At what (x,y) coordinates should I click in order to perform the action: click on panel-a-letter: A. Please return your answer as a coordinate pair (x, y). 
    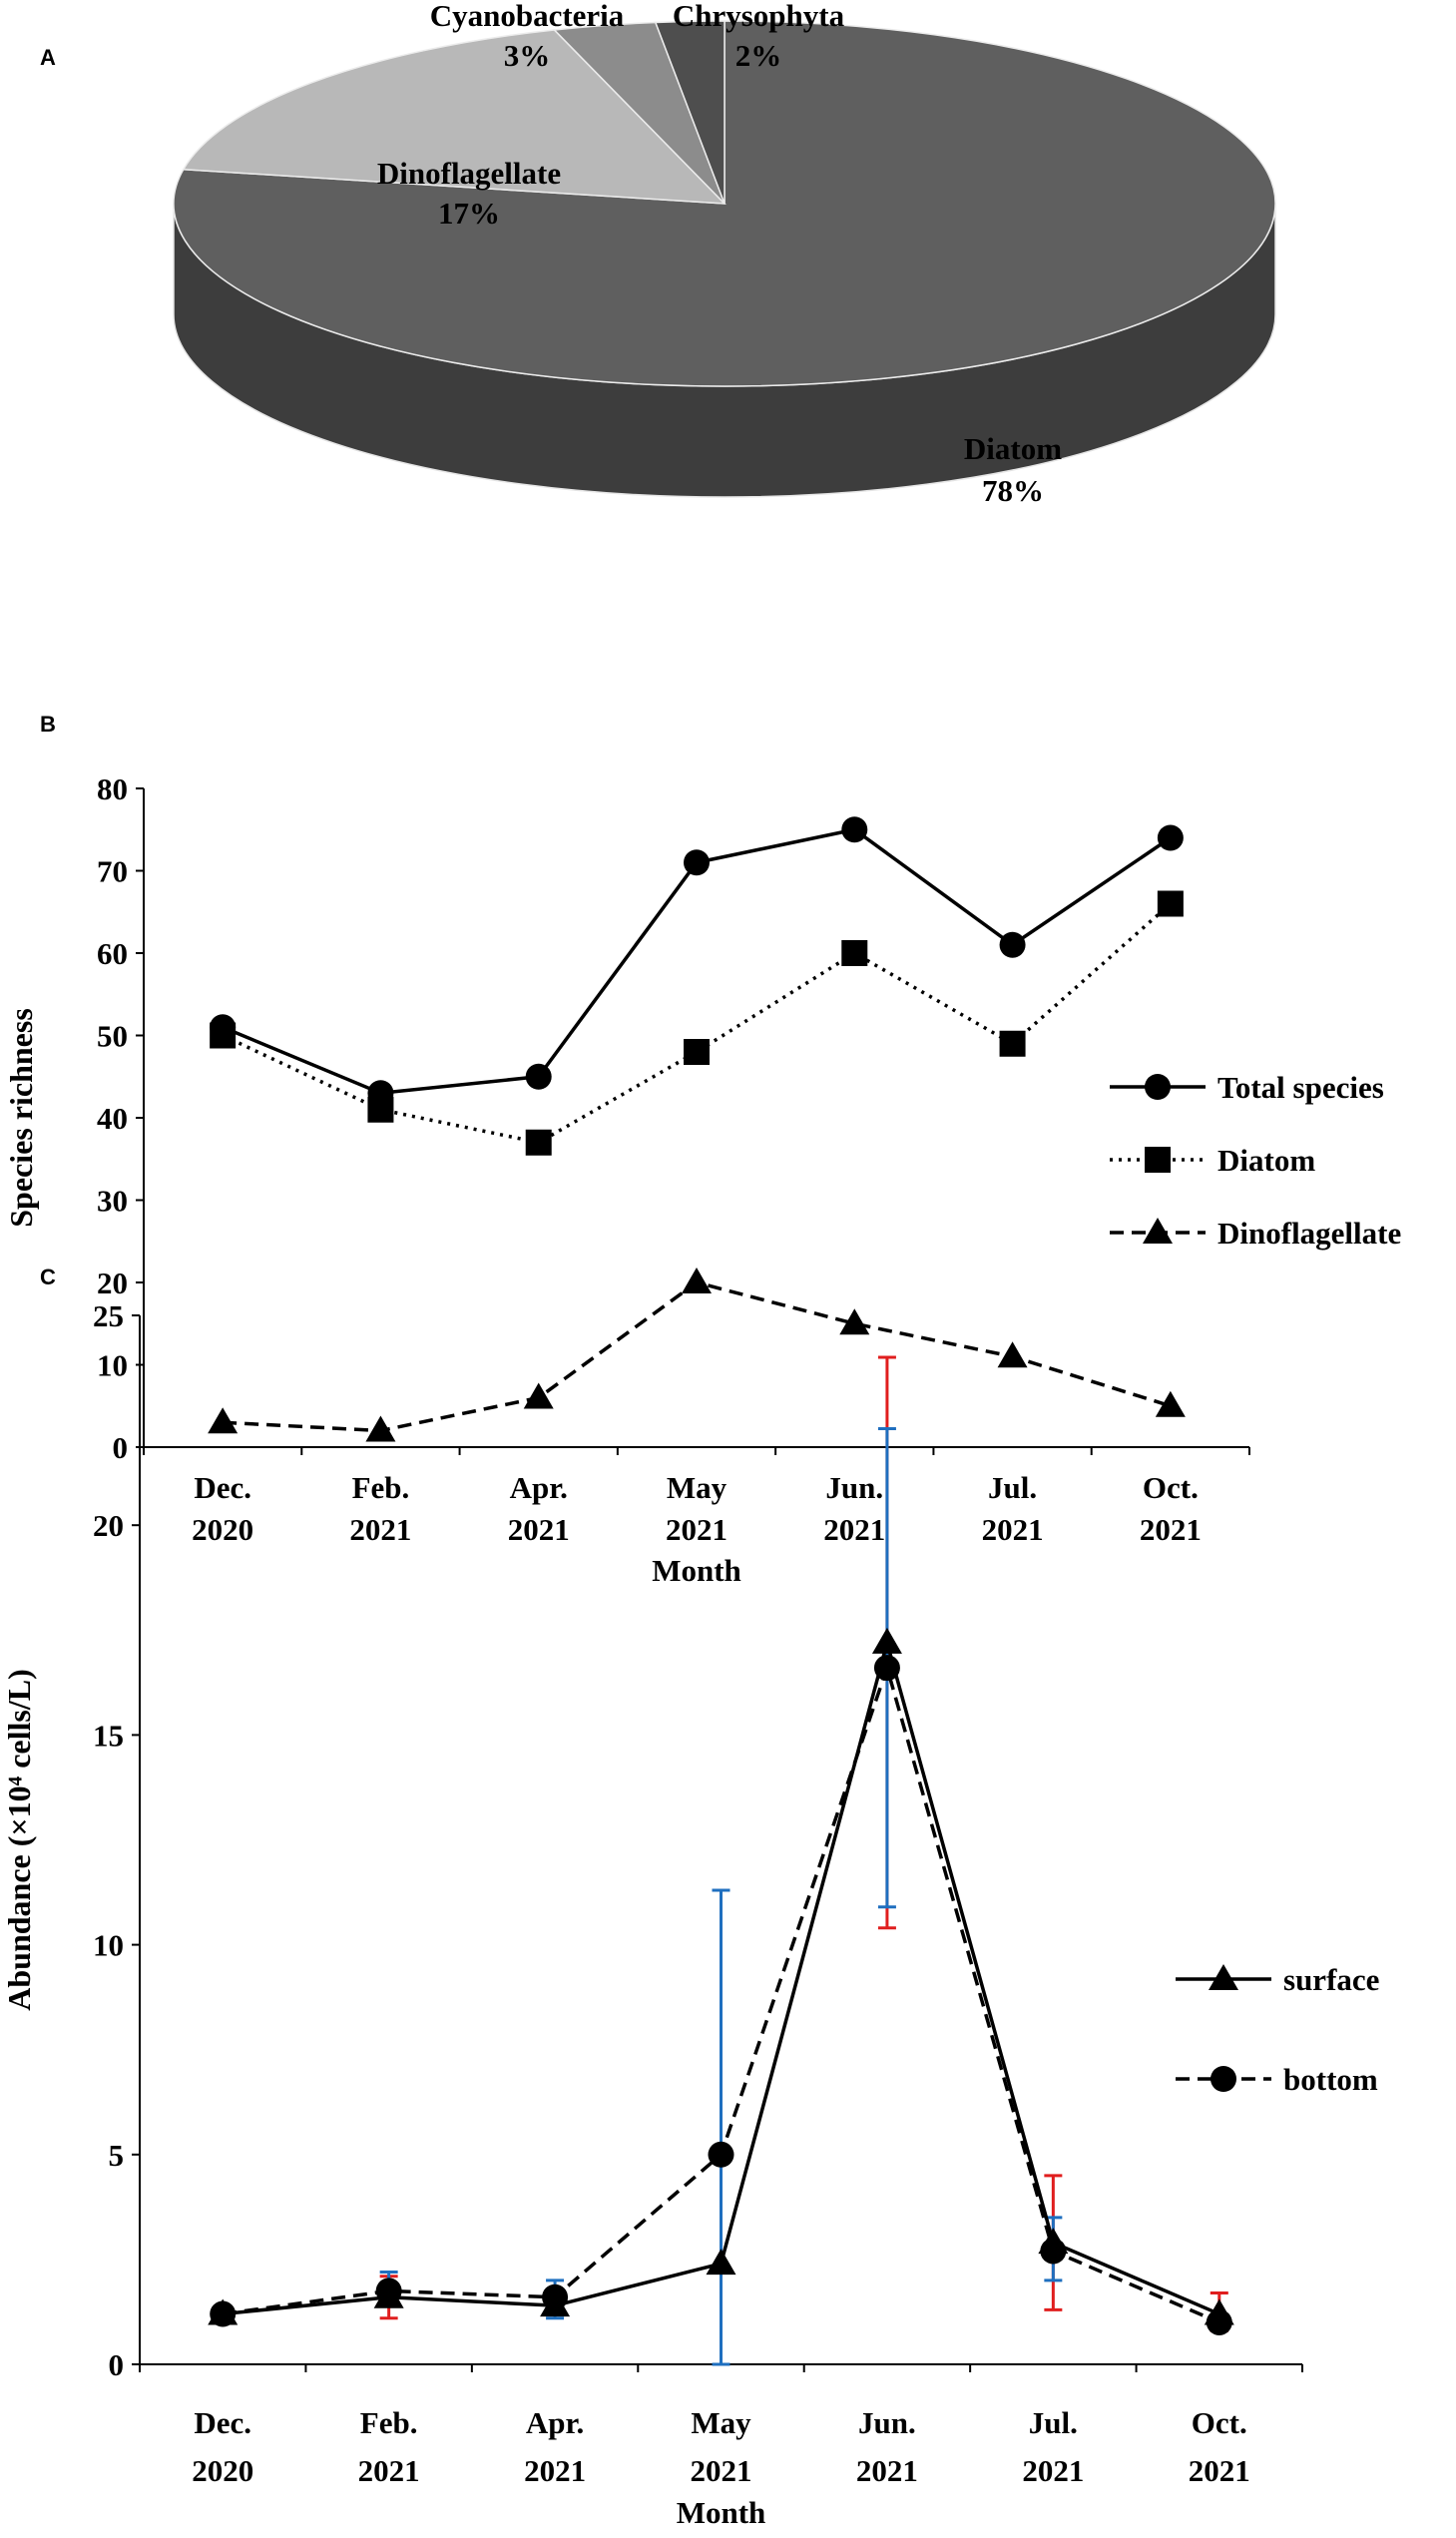
    Looking at the image, I should click on (48, 57).